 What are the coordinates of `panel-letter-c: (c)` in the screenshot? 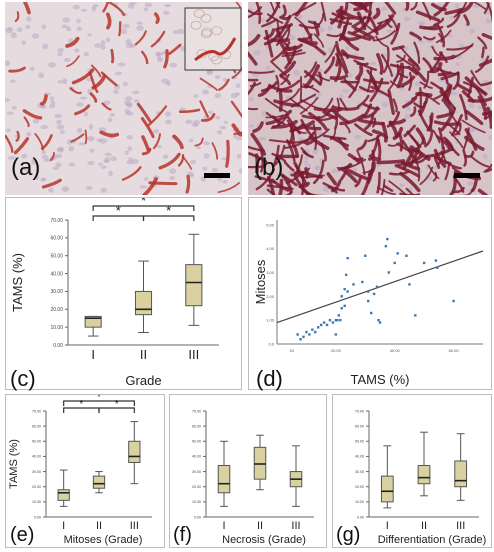 It's located at (23, 379).